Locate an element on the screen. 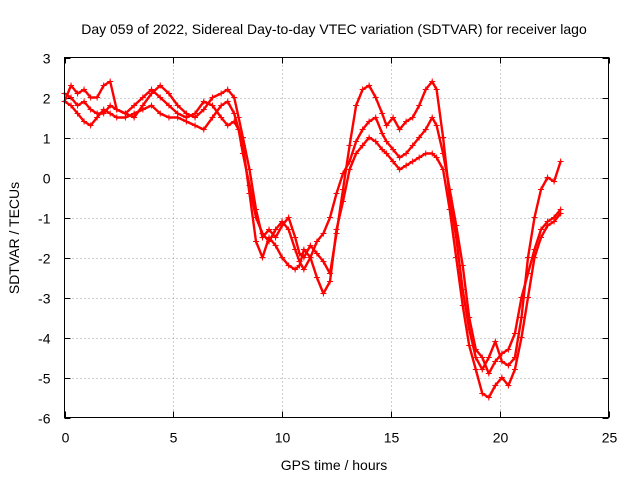 The image size is (640, 480). x-tick-labels: 0 5 10 15 20 25 is located at coordinates (340, 438).